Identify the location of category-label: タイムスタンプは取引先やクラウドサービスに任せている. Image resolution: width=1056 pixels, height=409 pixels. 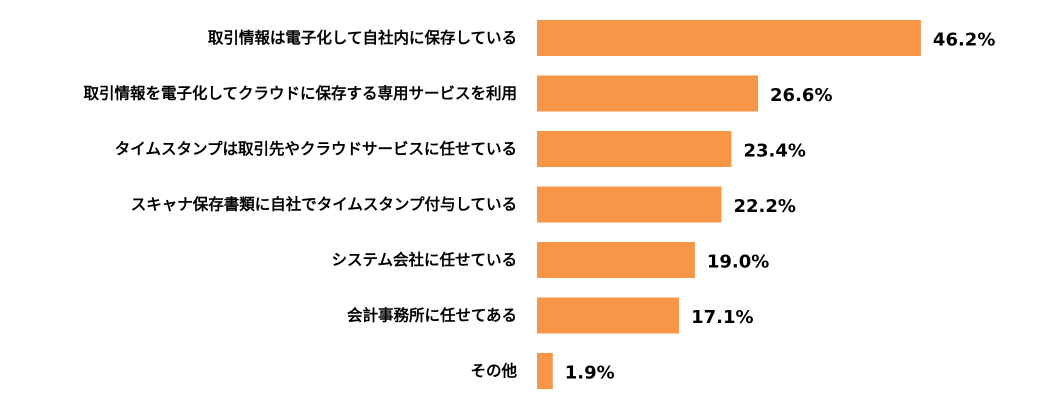
(316, 148).